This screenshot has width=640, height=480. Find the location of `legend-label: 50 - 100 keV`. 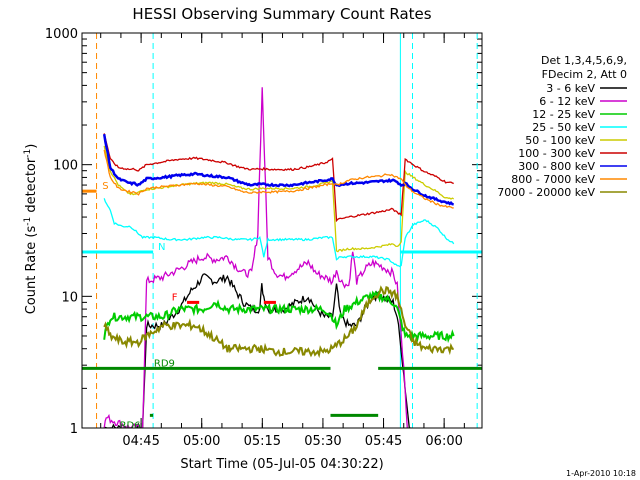

legend-label: 50 - 100 keV is located at coordinates (560, 140).